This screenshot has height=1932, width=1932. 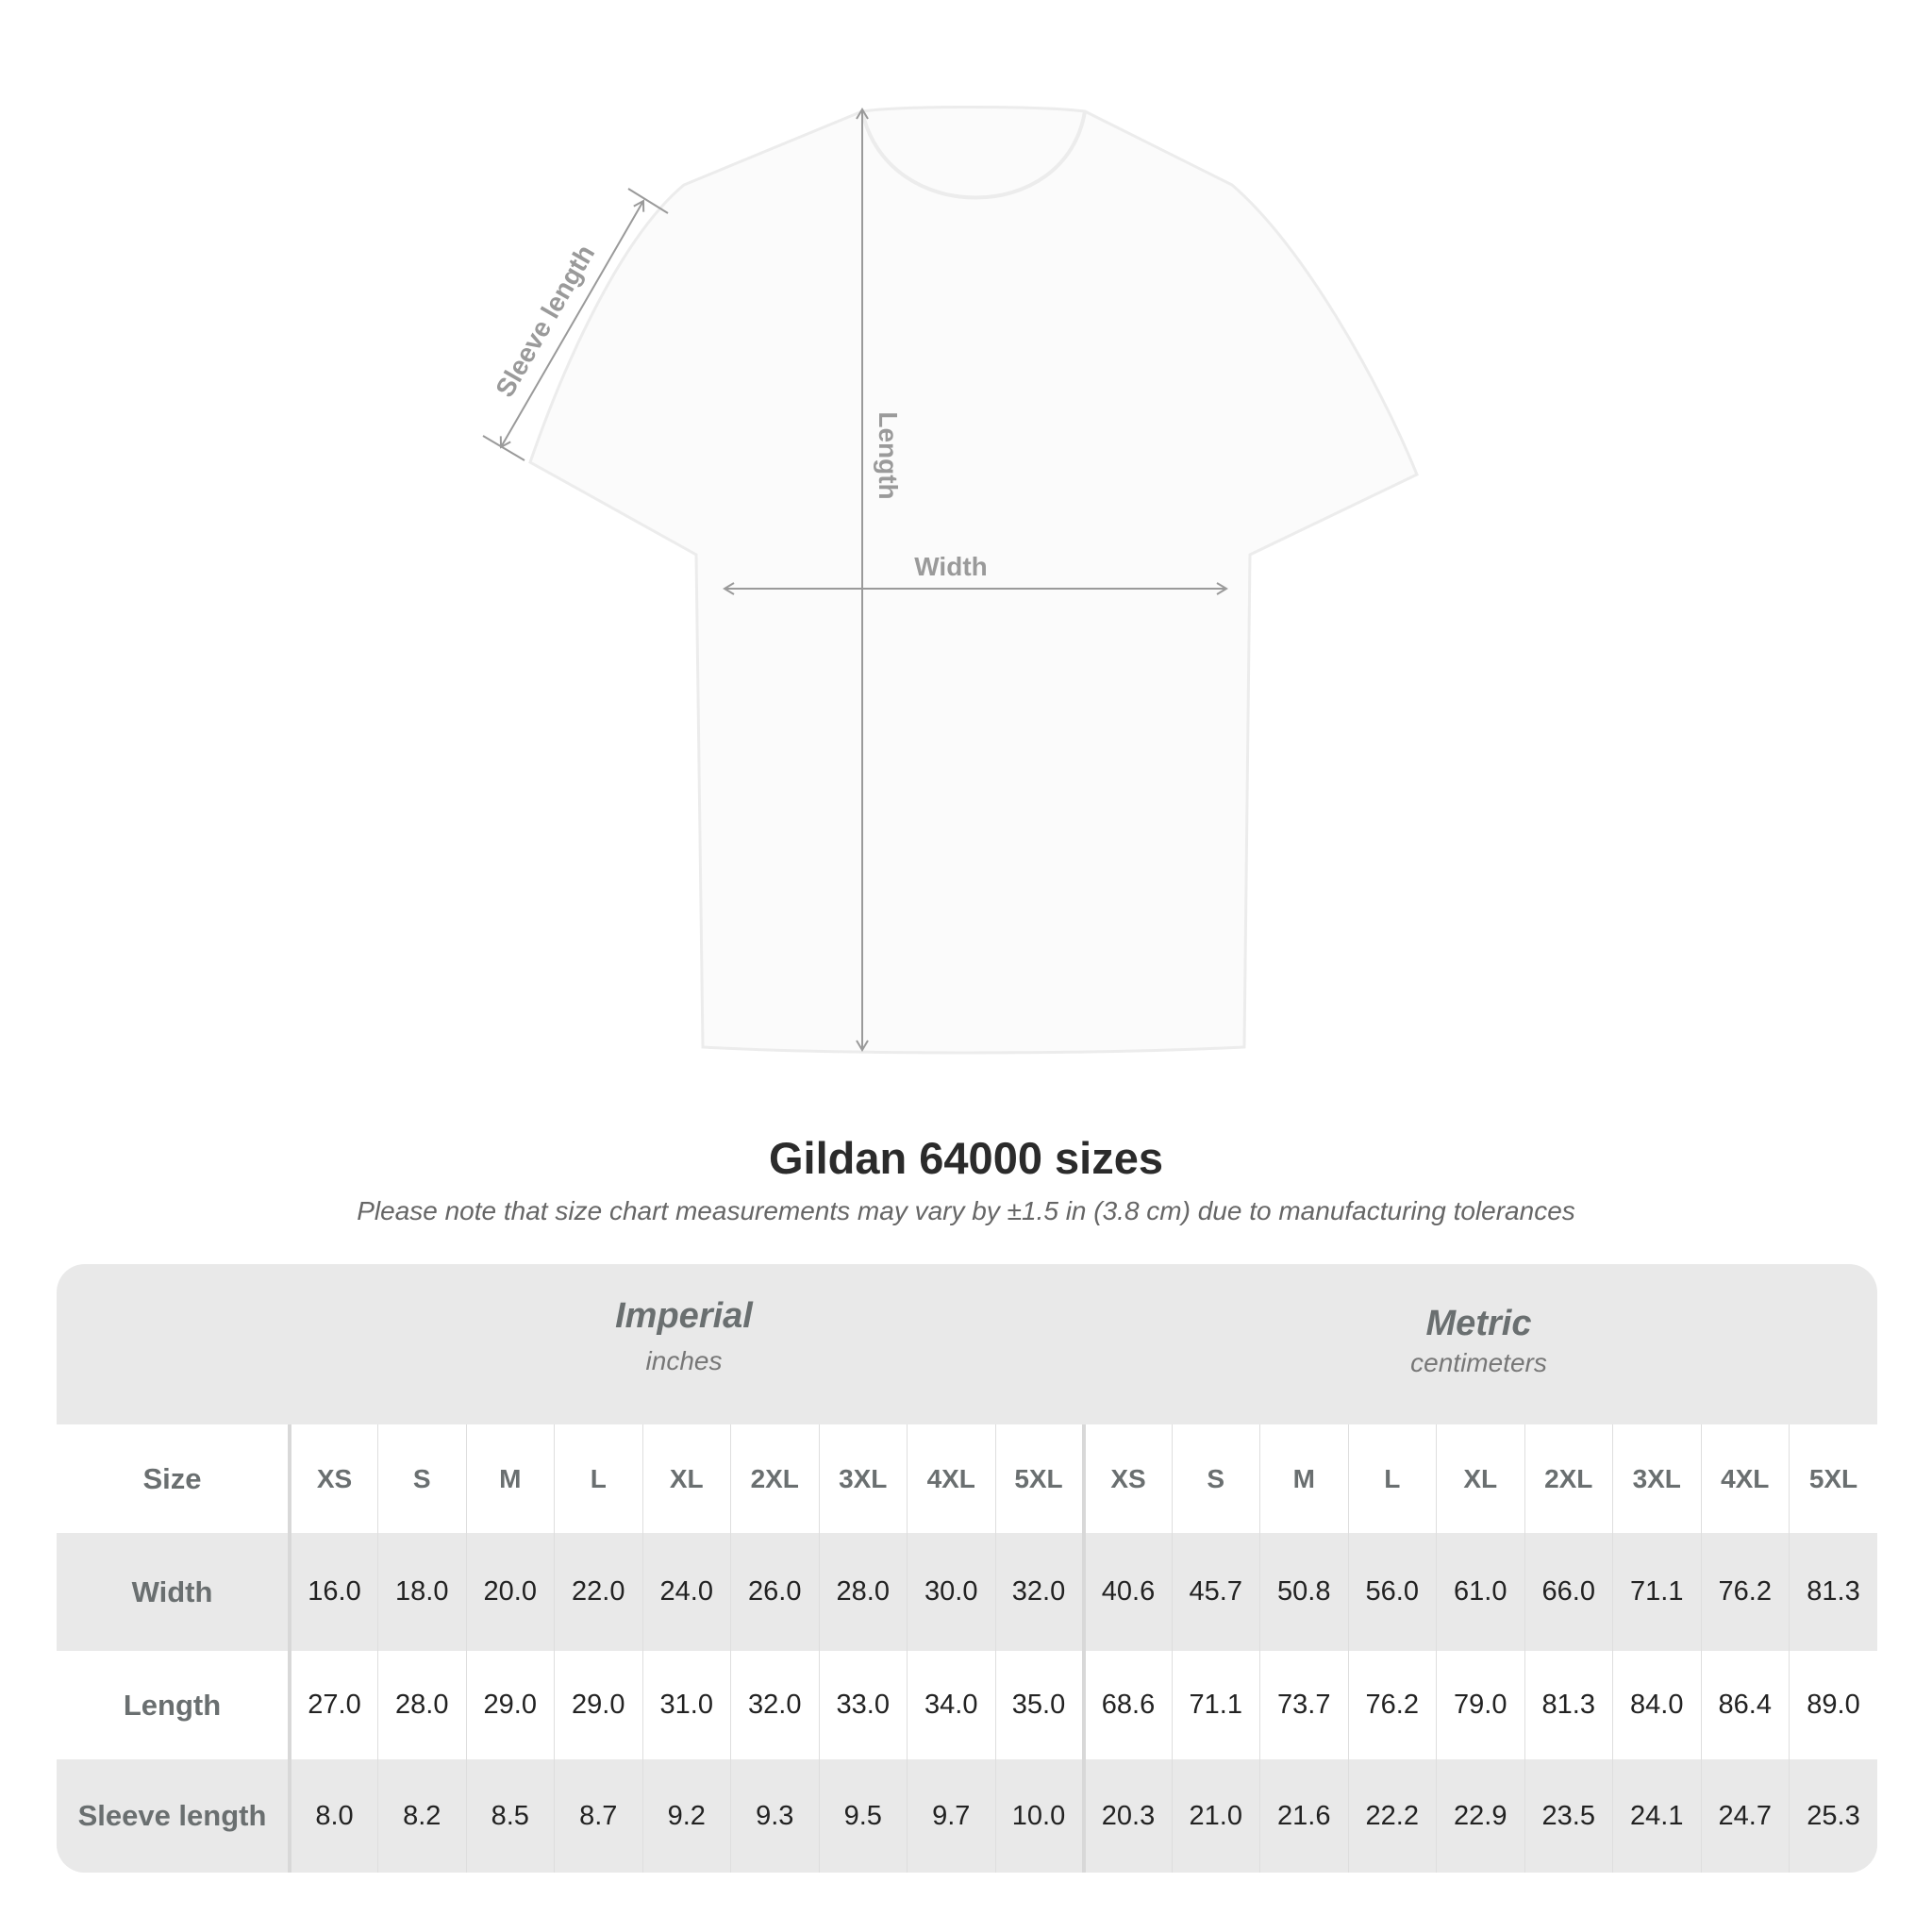 What do you see at coordinates (598, 1592) in the screenshot?
I see `imperial-value-cell: 22.0` at bounding box center [598, 1592].